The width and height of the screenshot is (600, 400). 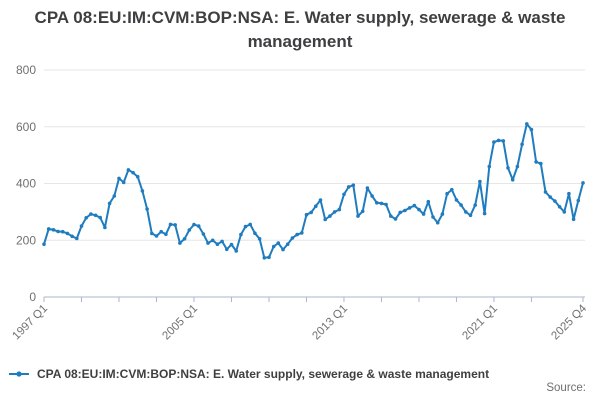 What do you see at coordinates (480, 323) in the screenshot?
I see `svg-text: 2021 Q1` at bounding box center [480, 323].